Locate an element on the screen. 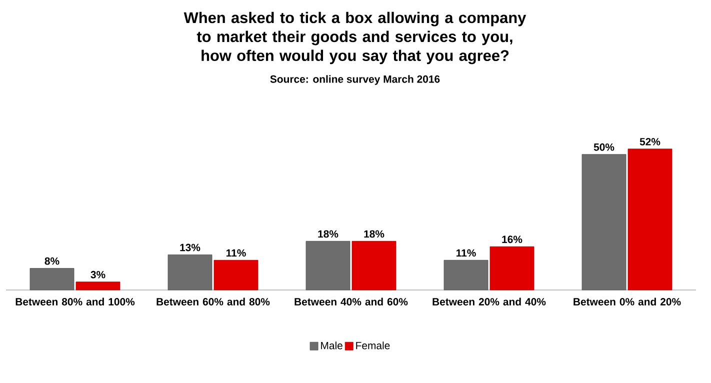  data-label: 16% is located at coordinates (512, 240).